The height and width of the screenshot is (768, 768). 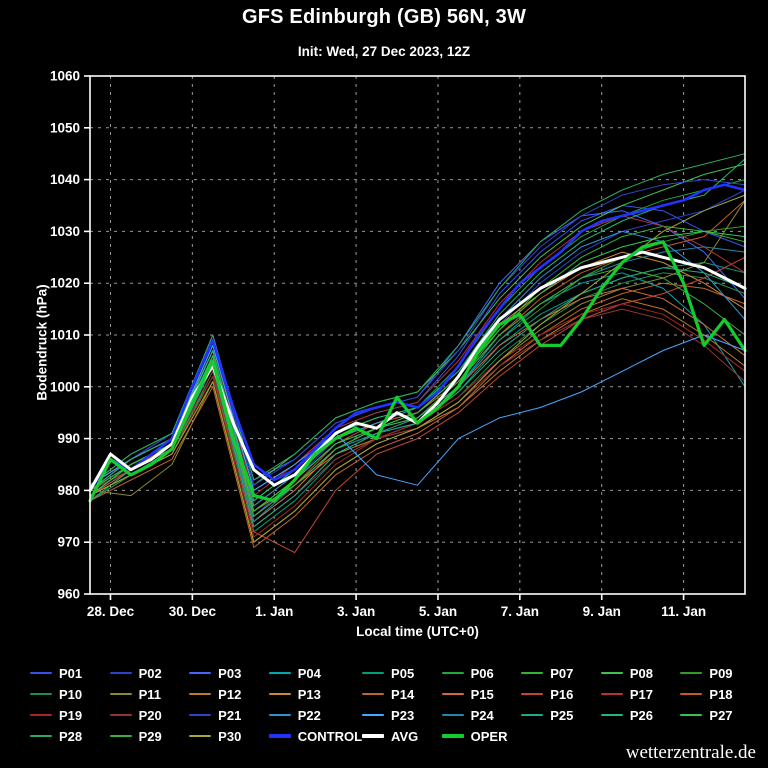 I want to click on y-tick-label: 960, so click(x=68, y=594).